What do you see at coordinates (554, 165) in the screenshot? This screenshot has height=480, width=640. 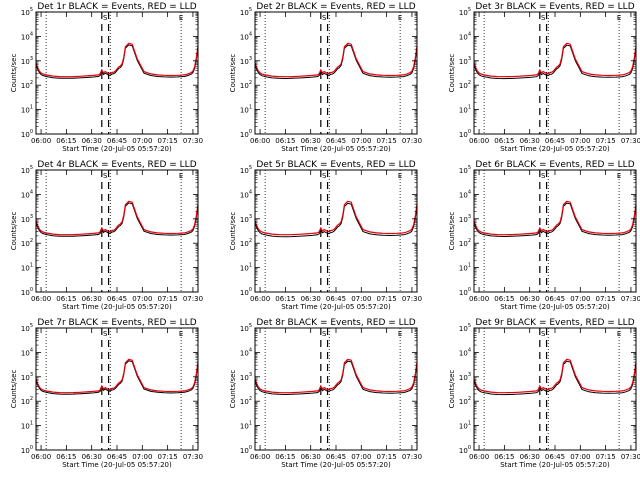 I see `panel-title: Det 6r BLACK = Events, RED = LLD` at bounding box center [554, 165].